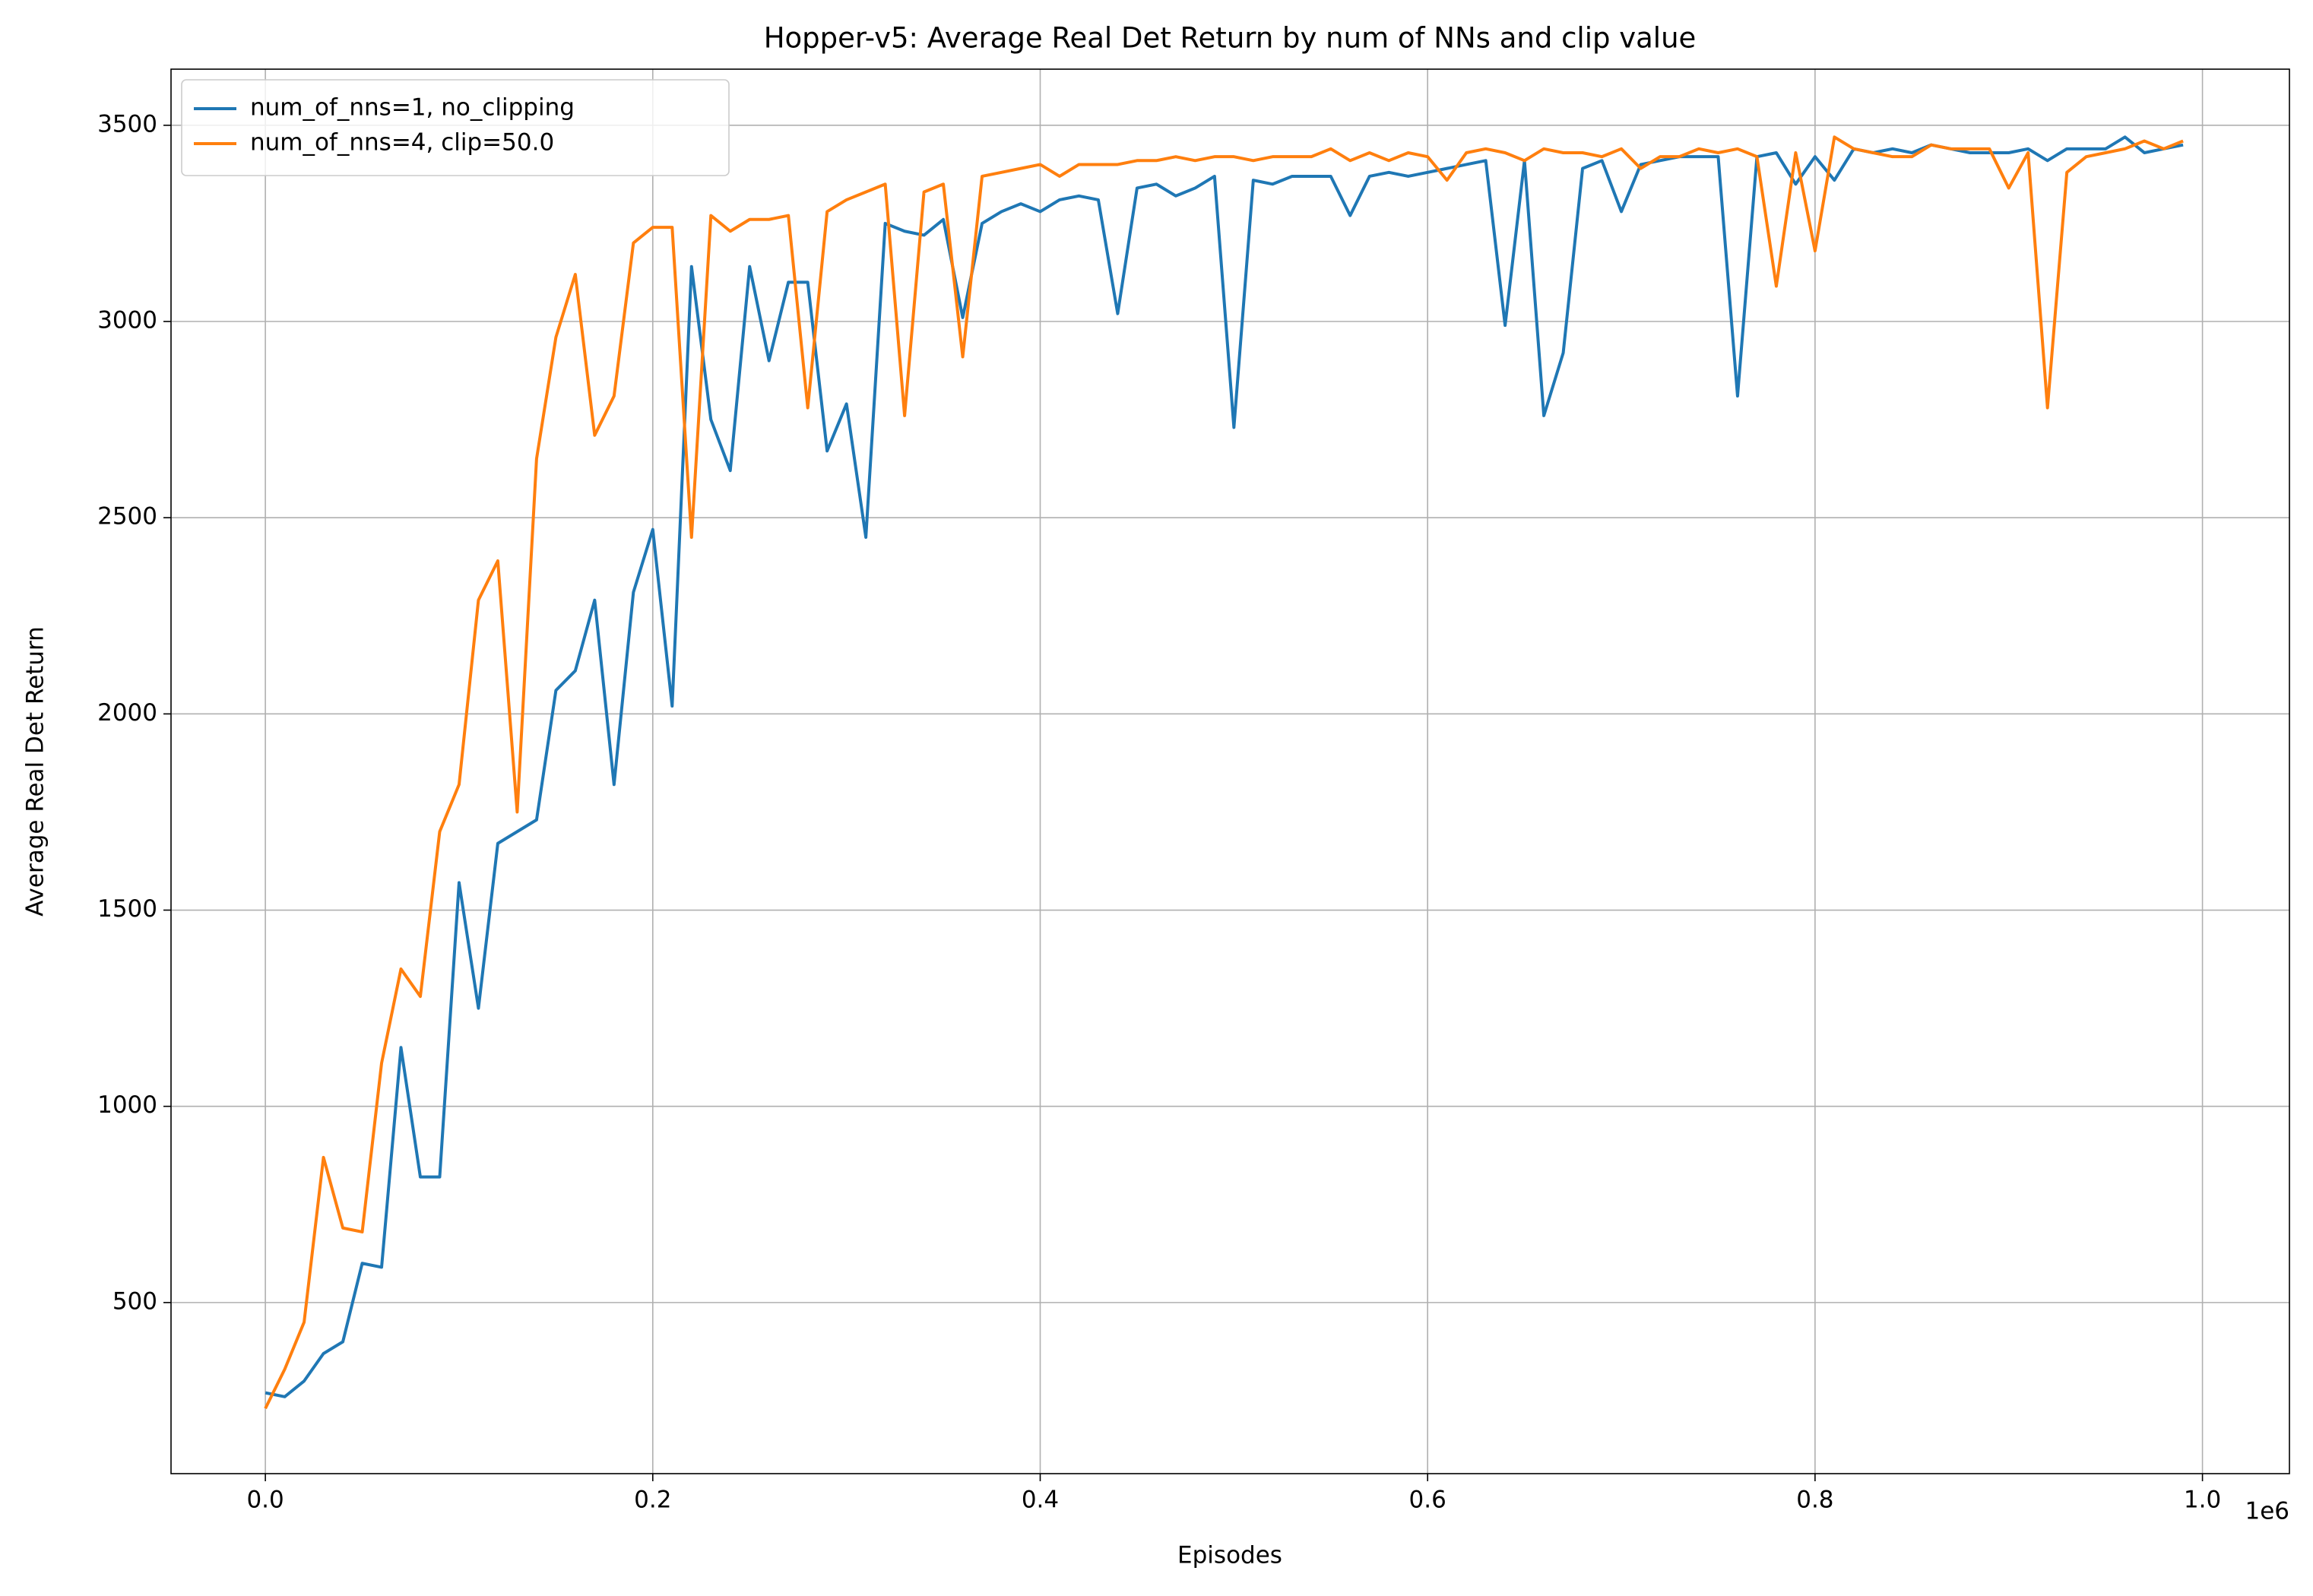 This screenshot has height=1596, width=2313. What do you see at coordinates (127, 320) in the screenshot?
I see `y-tick-label: 3000` at bounding box center [127, 320].